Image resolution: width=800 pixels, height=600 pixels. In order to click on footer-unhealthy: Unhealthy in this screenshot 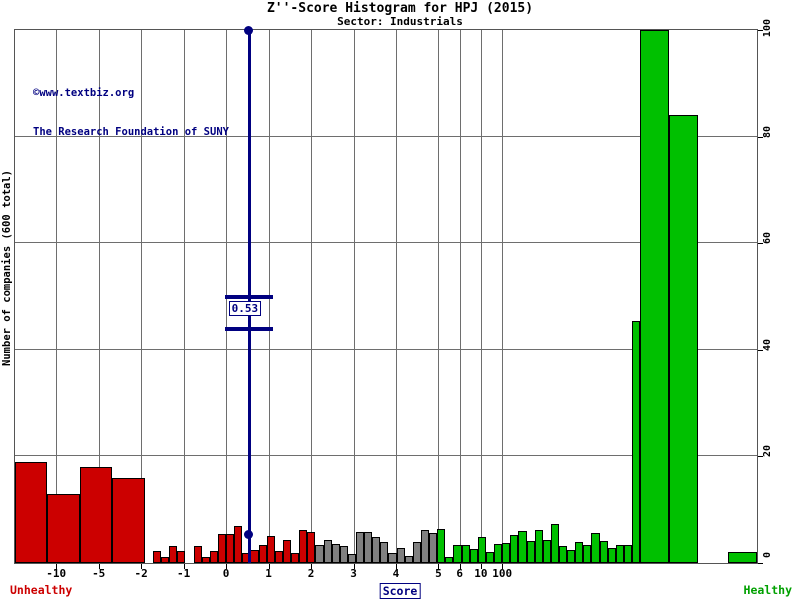, I will do `click(41, 590)`.